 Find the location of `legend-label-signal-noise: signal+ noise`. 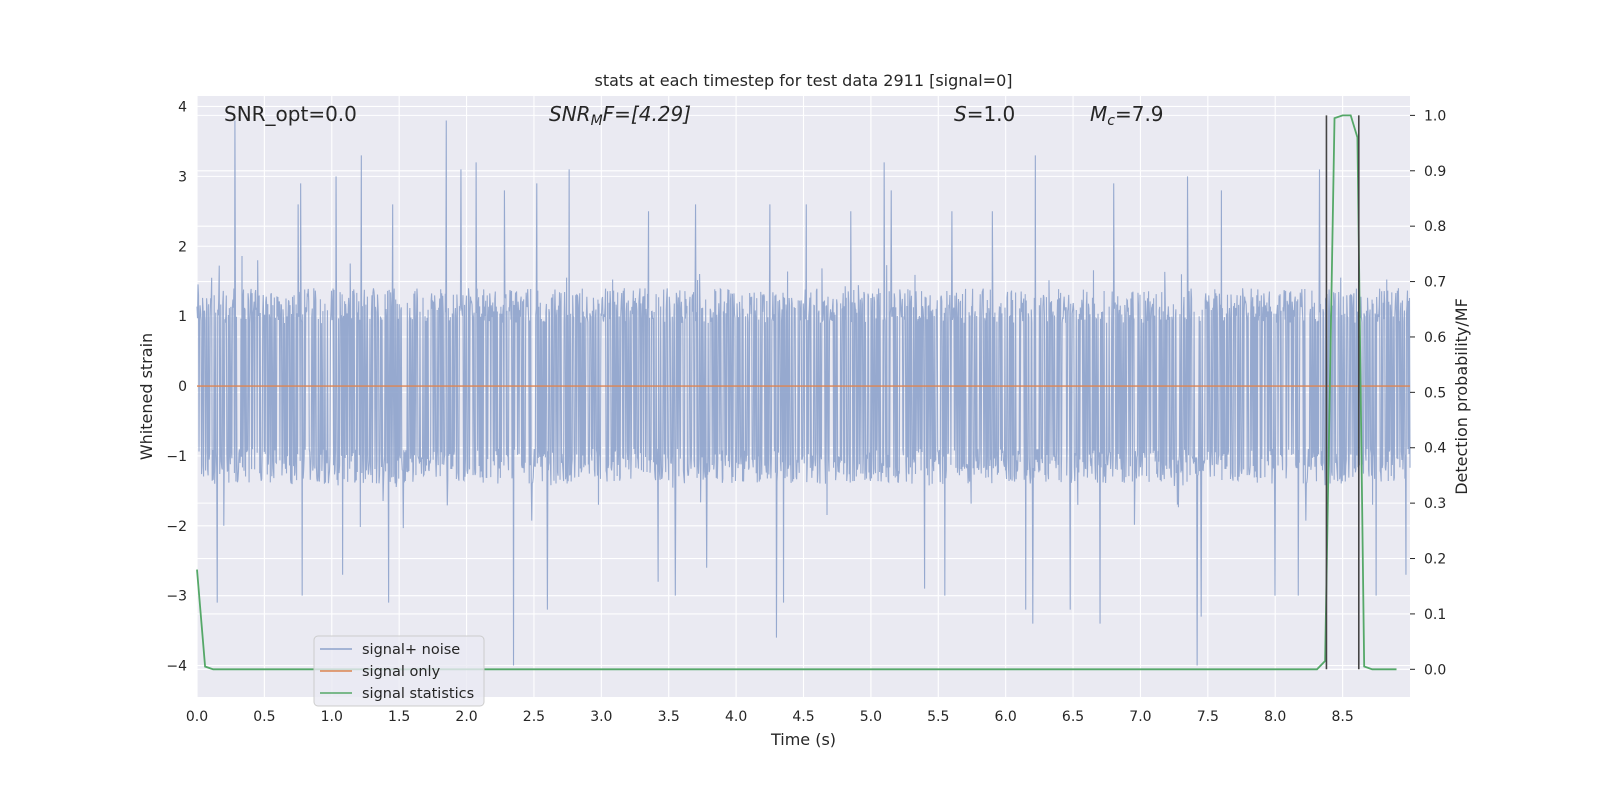

legend-label-signal-noise: signal+ noise is located at coordinates (411, 650).